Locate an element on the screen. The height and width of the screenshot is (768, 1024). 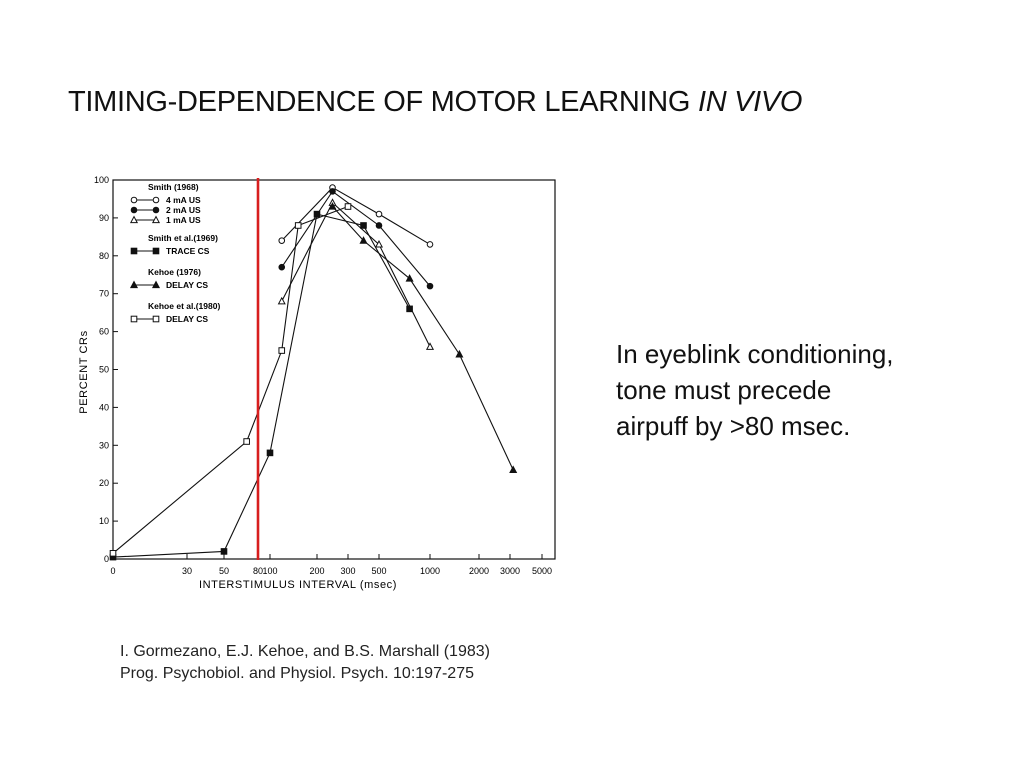
y-axis-label: PERCENT CRs is located at coordinates (84, 371).